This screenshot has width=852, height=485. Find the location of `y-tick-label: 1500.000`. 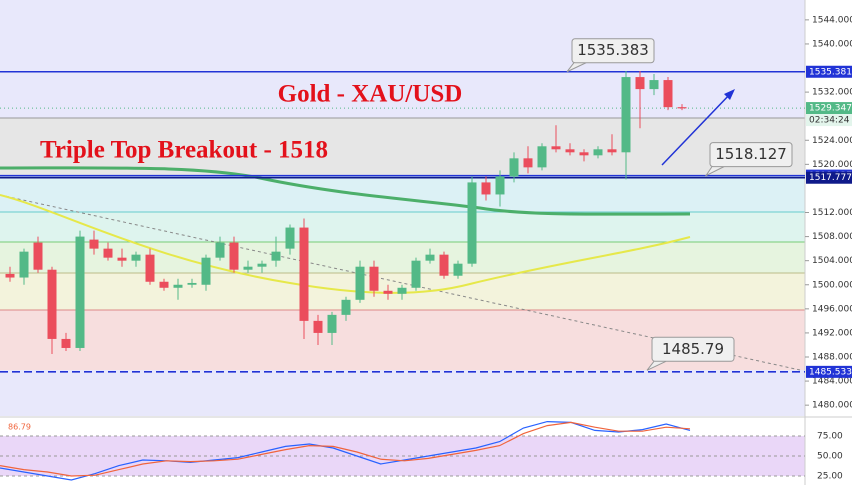

y-tick-label: 1500.000 is located at coordinates (832, 285).